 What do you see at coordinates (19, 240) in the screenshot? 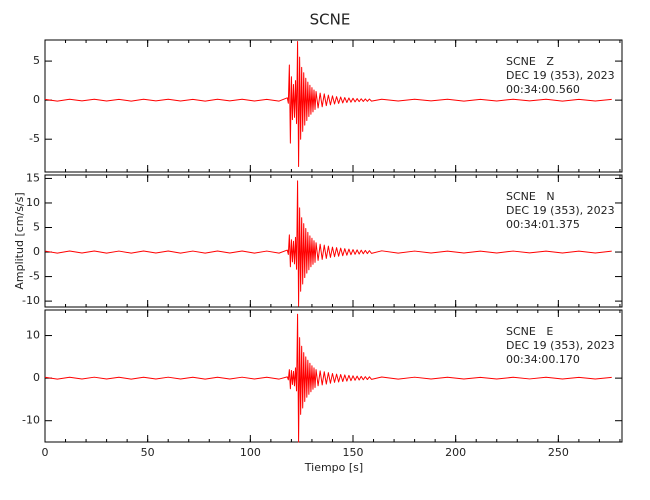
I see `y-axis-label: Amplitud [cm/s/s]` at bounding box center [19, 240].